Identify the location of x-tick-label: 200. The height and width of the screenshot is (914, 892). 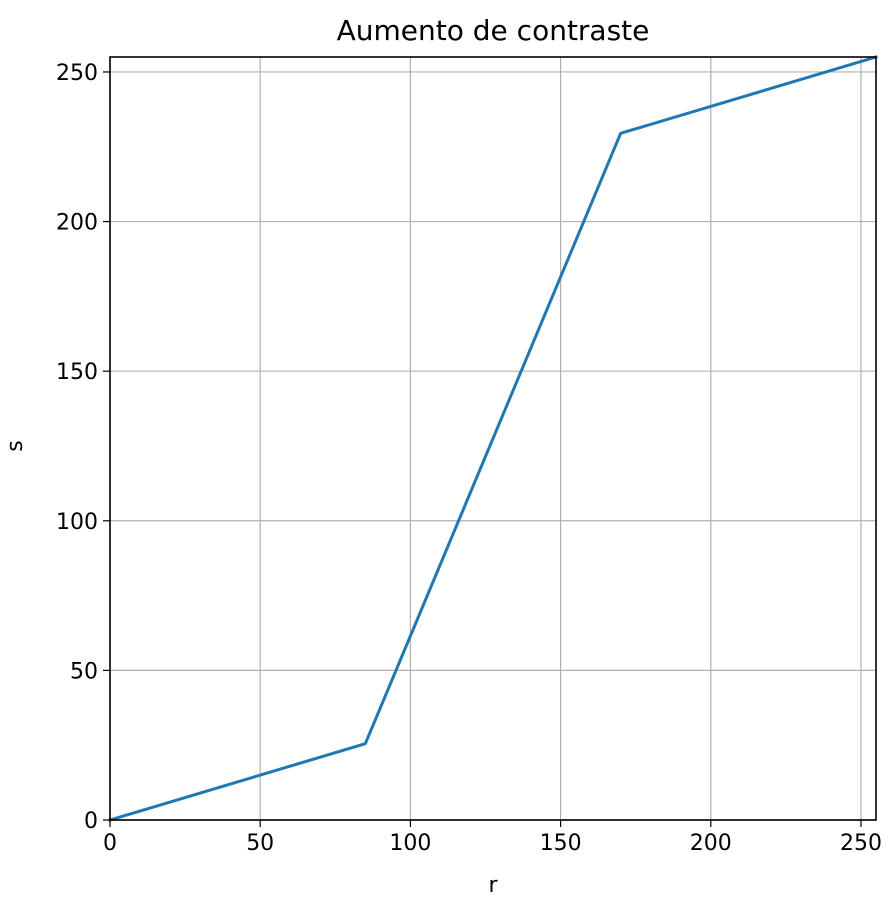
(711, 843).